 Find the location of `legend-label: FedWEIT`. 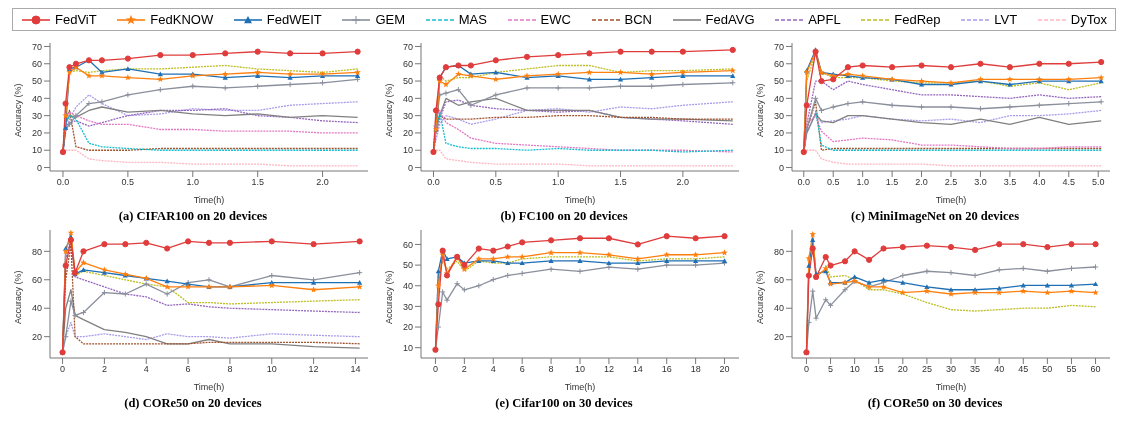

legend-label: FedWEIT is located at coordinates (294, 19).